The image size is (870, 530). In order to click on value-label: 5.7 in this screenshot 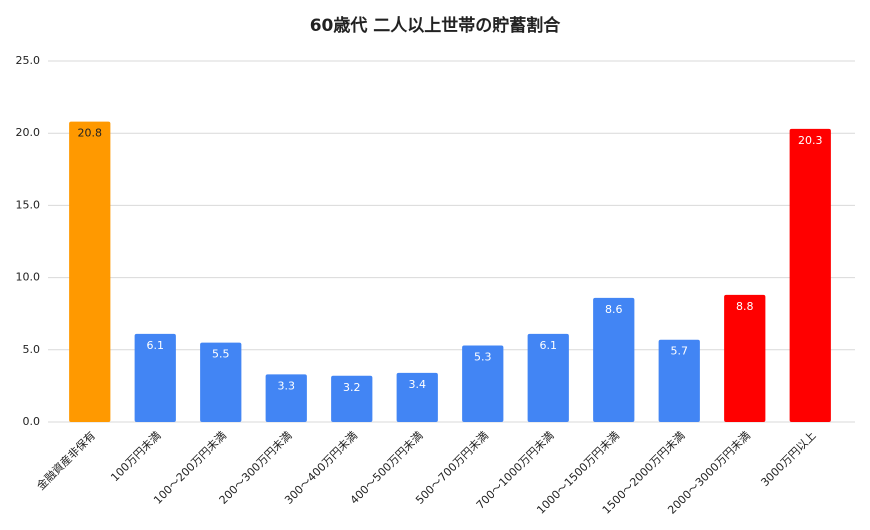, I will do `click(680, 351)`.